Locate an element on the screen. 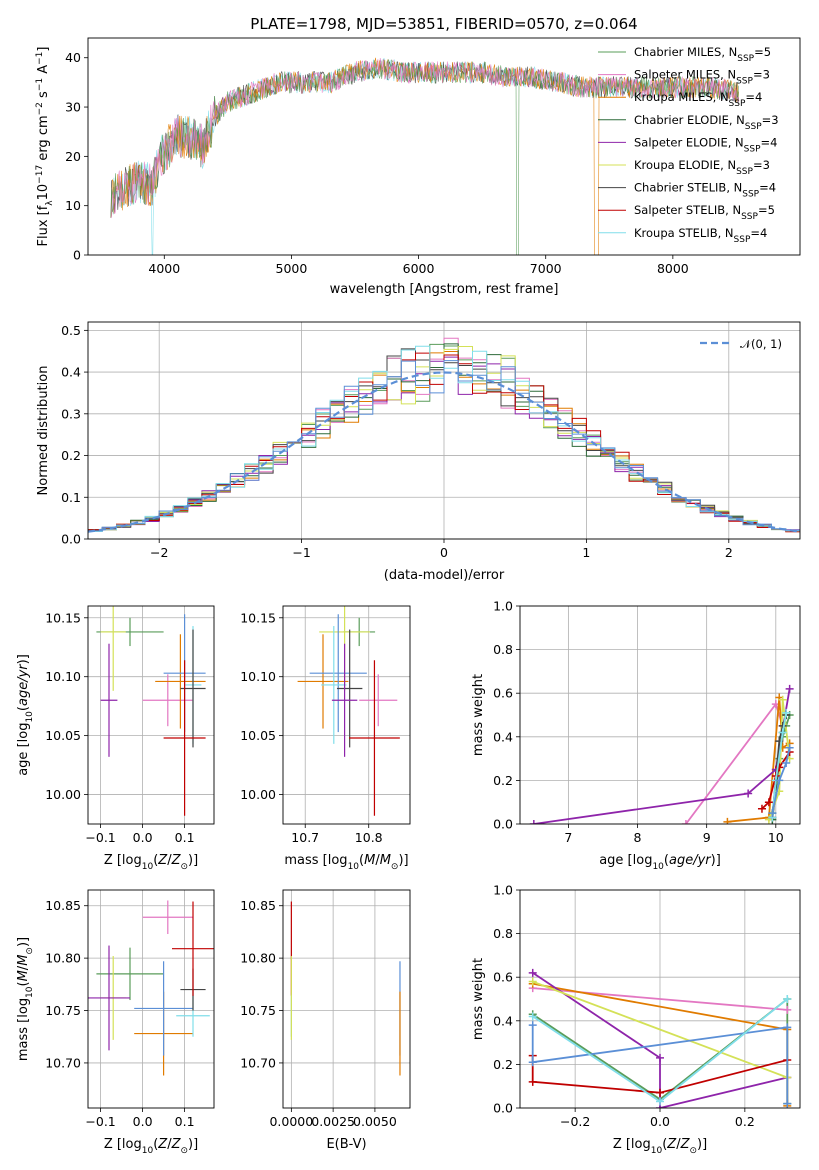 The image size is (819, 1170). y-axis-label: age [log10(age/yr)] is located at coordinates (25, 715).